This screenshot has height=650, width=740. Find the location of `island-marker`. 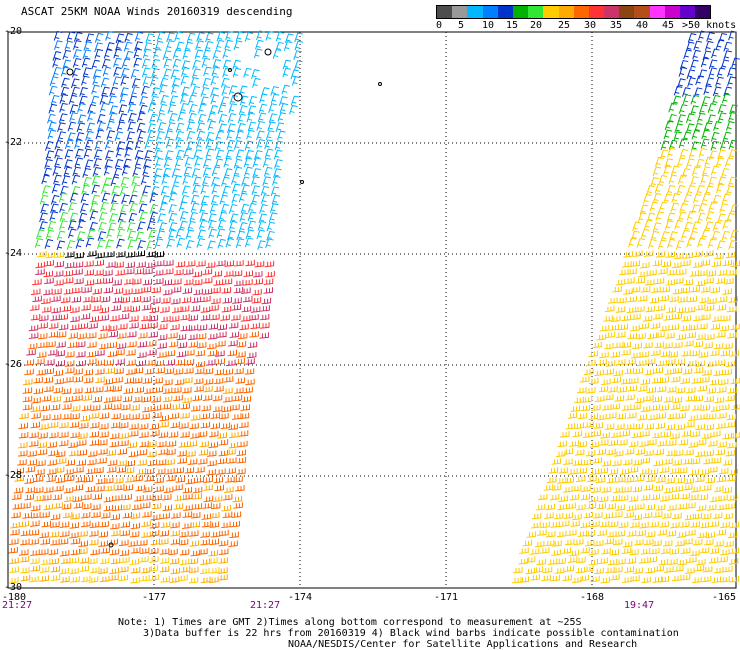

island-marker is located at coordinates (238, 97).